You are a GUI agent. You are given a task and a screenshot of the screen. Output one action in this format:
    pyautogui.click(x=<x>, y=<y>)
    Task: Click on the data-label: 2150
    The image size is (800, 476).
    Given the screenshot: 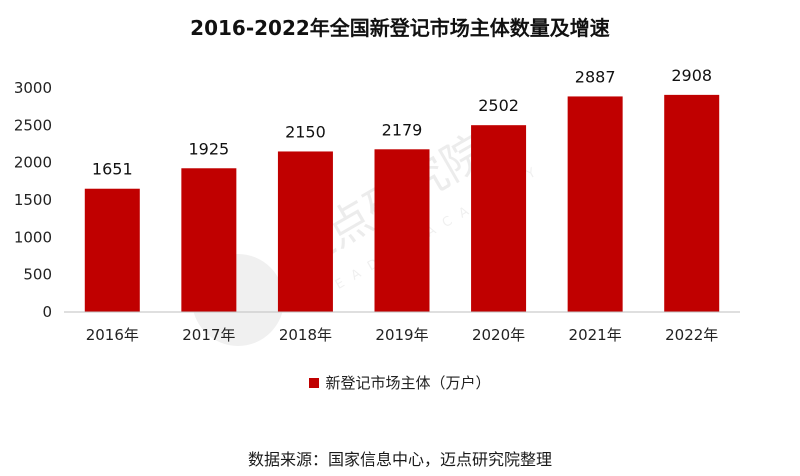 What is the action you would take?
    pyautogui.click(x=305, y=131)
    